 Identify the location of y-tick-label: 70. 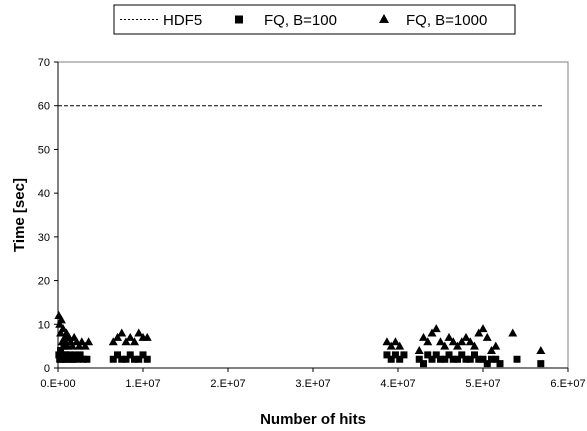
(44, 63).